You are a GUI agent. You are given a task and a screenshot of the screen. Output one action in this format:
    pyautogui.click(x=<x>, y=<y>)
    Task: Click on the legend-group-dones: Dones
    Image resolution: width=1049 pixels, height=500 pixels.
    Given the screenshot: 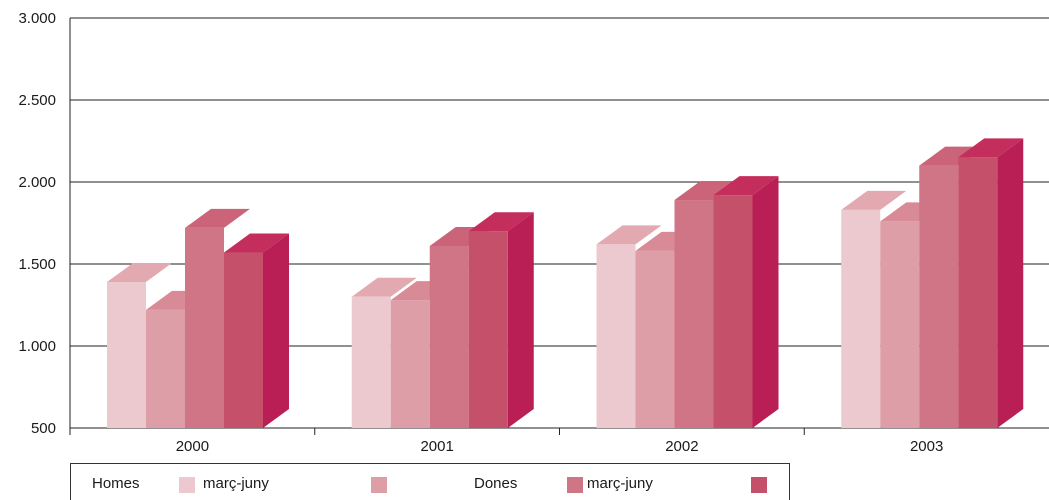 What is the action you would take?
    pyautogui.click(x=496, y=483)
    